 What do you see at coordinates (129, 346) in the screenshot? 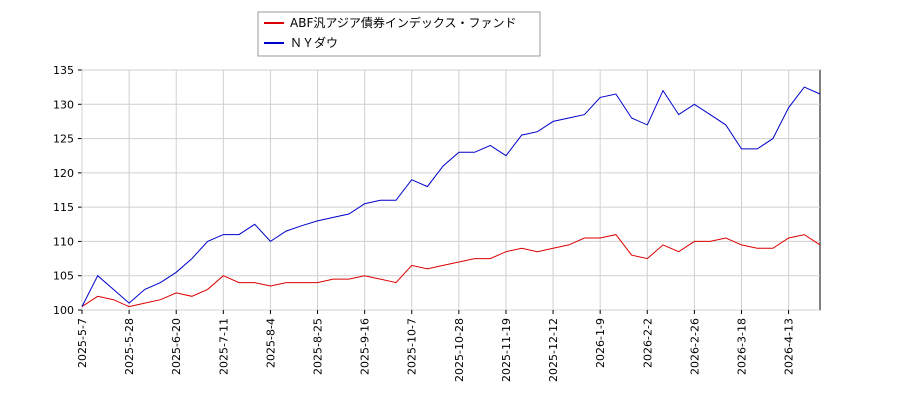
I see `x-tick-label: 2025-5-28` at bounding box center [129, 346].